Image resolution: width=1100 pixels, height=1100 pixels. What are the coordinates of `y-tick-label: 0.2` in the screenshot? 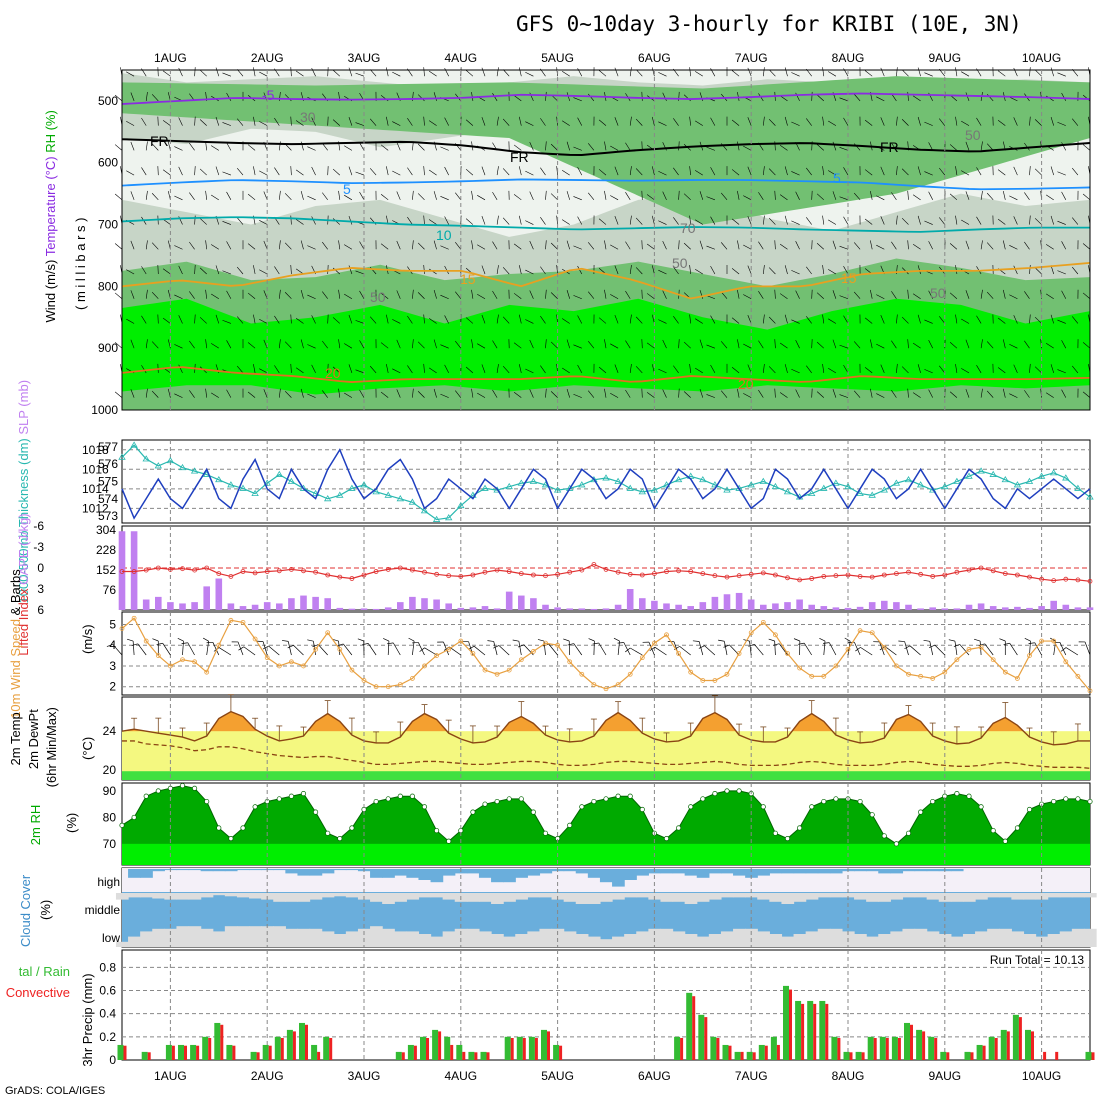 It's located at (107, 1037).